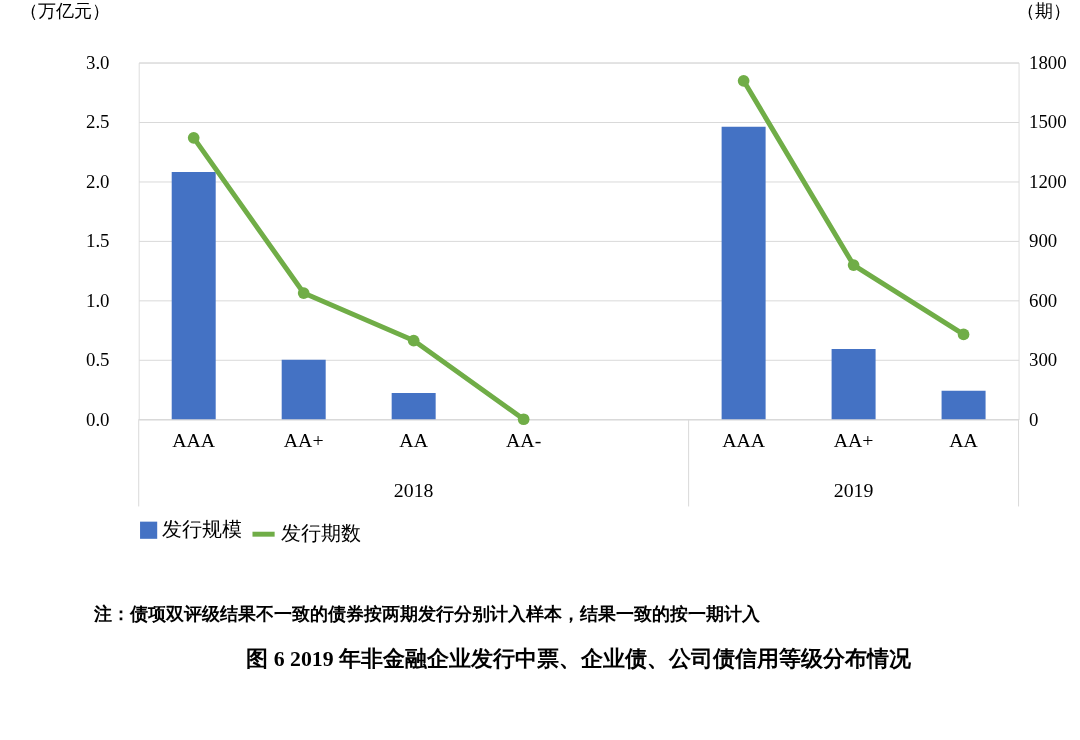  I want to click on text: 2018, so click(413, 489).